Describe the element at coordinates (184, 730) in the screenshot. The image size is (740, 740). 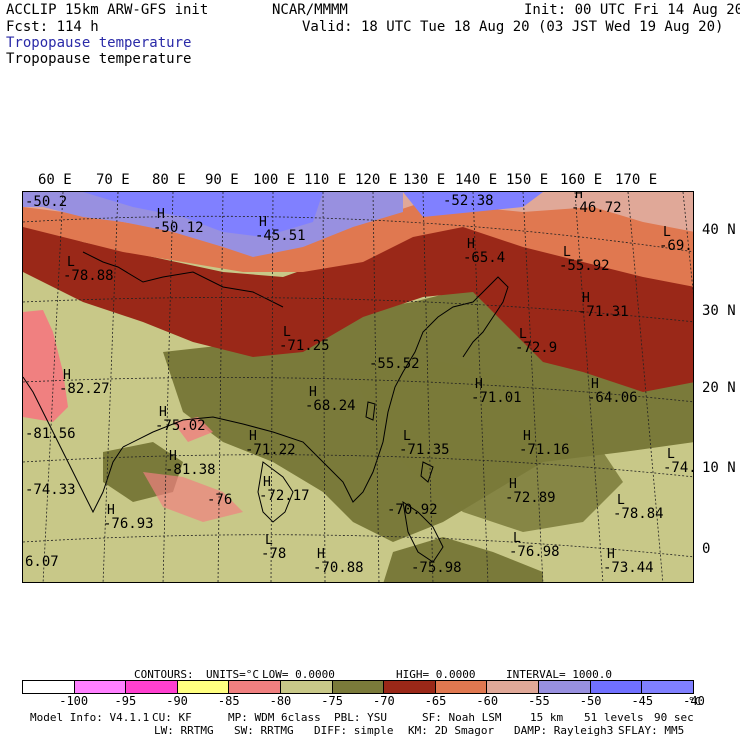
I see `model-lw: LW: RRTMG` at that location.